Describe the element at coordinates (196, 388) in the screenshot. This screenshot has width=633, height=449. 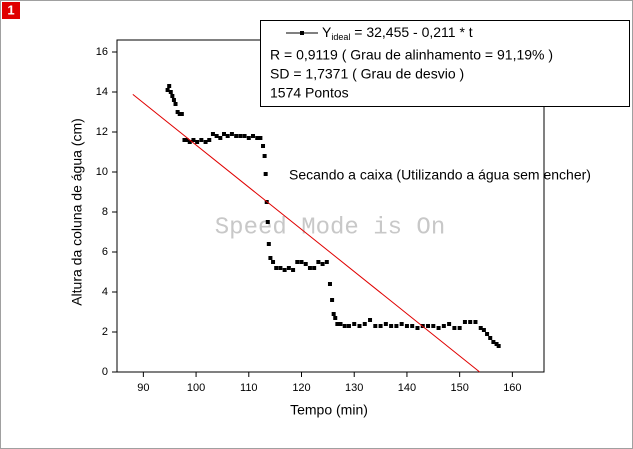
I see `x-tick-label: 100` at that location.